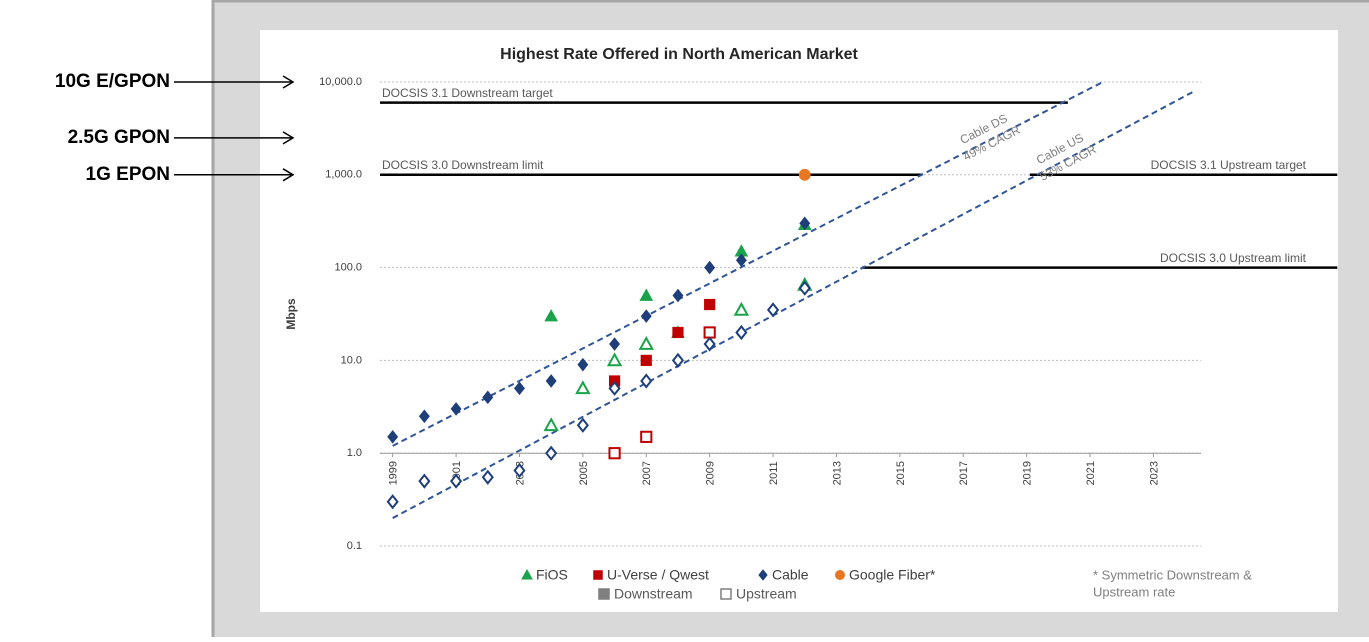 The width and height of the screenshot is (1369, 642). I want to click on footnote: Upstream rate, so click(1134, 591).